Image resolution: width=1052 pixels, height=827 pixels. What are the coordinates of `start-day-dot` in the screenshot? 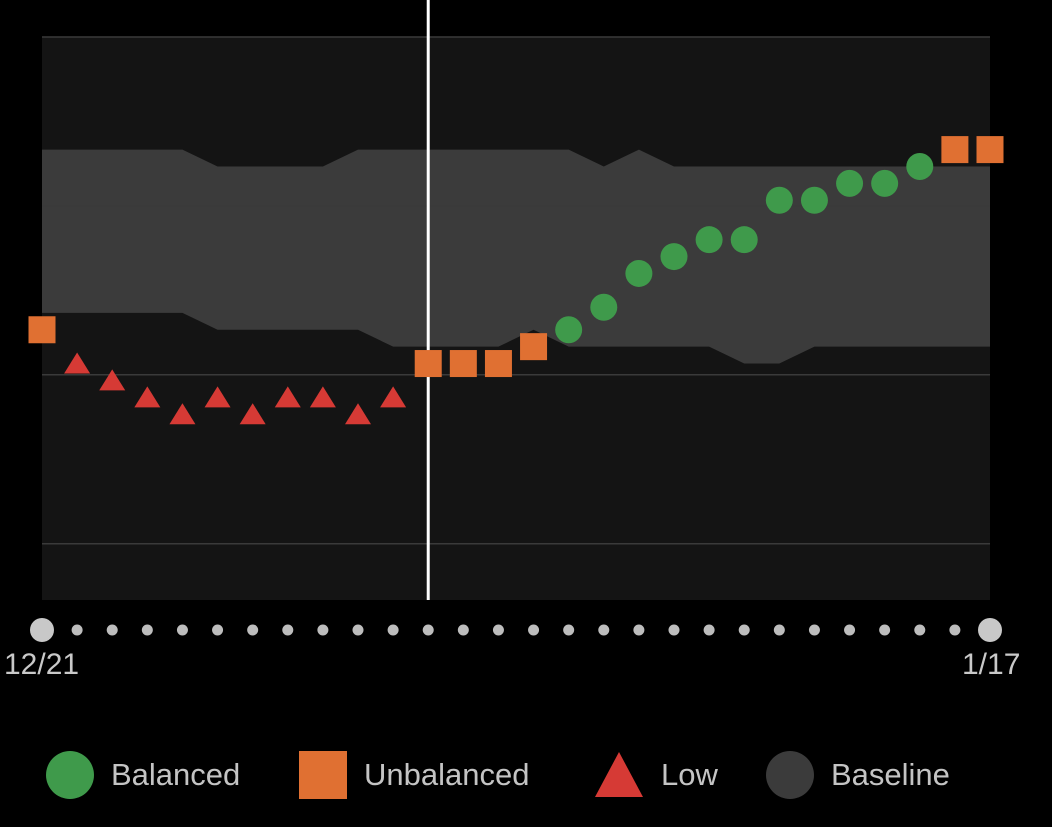 It's located at (42, 630).